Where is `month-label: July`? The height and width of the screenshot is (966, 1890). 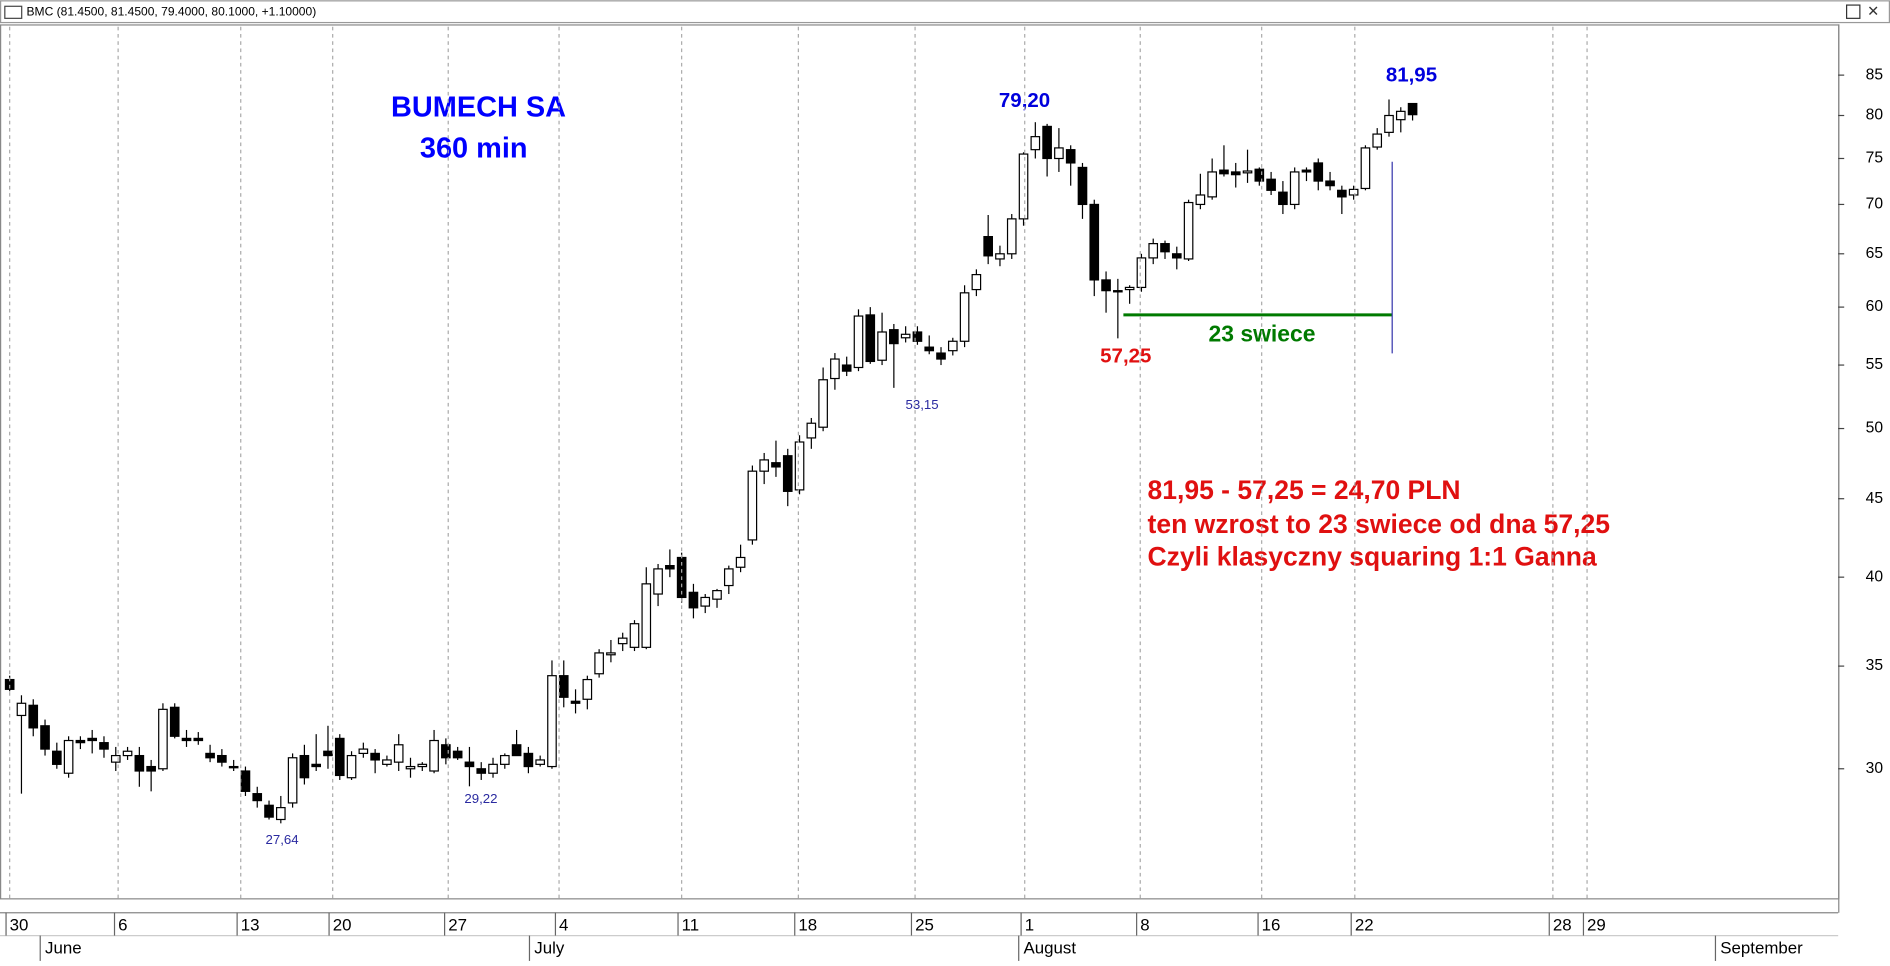
month-label: July is located at coordinates (549, 947).